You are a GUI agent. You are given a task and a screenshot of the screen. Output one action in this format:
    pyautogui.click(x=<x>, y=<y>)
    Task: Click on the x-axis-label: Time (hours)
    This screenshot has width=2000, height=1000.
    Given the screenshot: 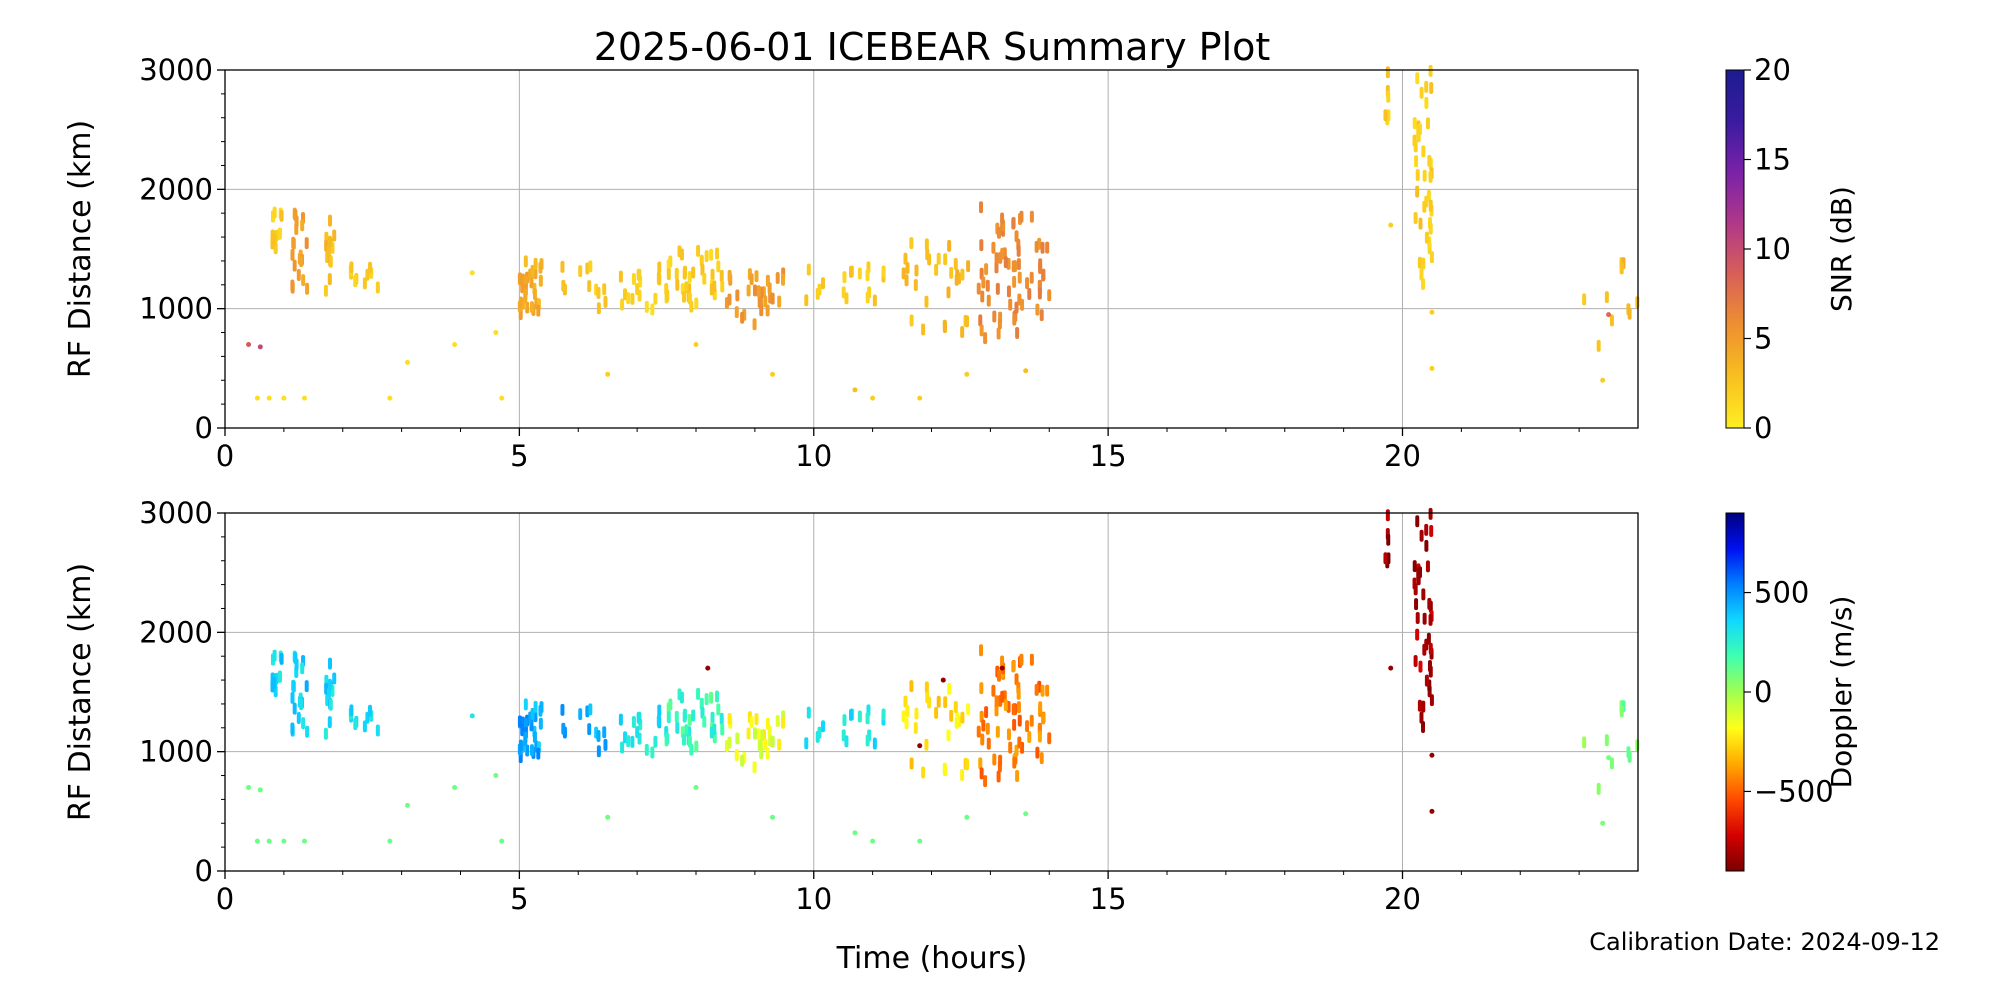 What is the action you would take?
    pyautogui.click(x=932, y=958)
    